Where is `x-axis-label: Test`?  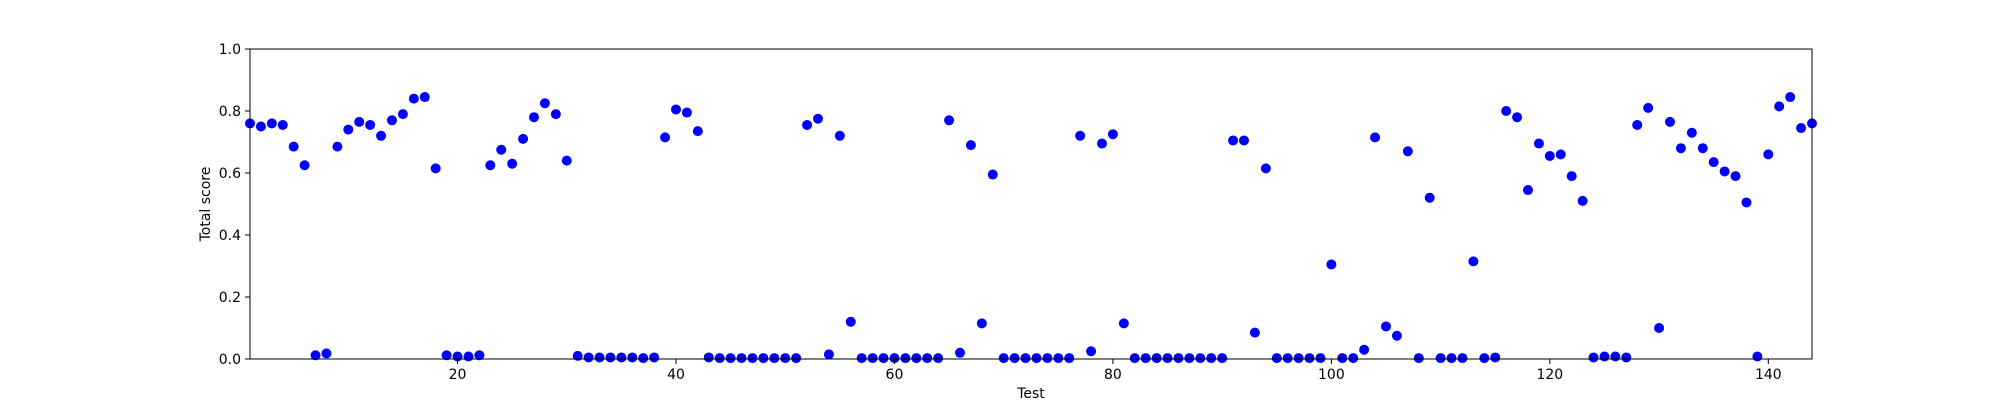
x-axis-label: Test is located at coordinates (1030, 393).